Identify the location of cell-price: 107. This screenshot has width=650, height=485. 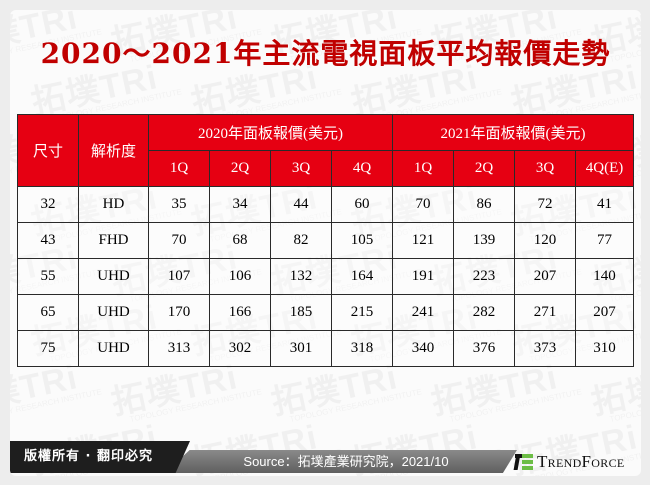
(179, 276).